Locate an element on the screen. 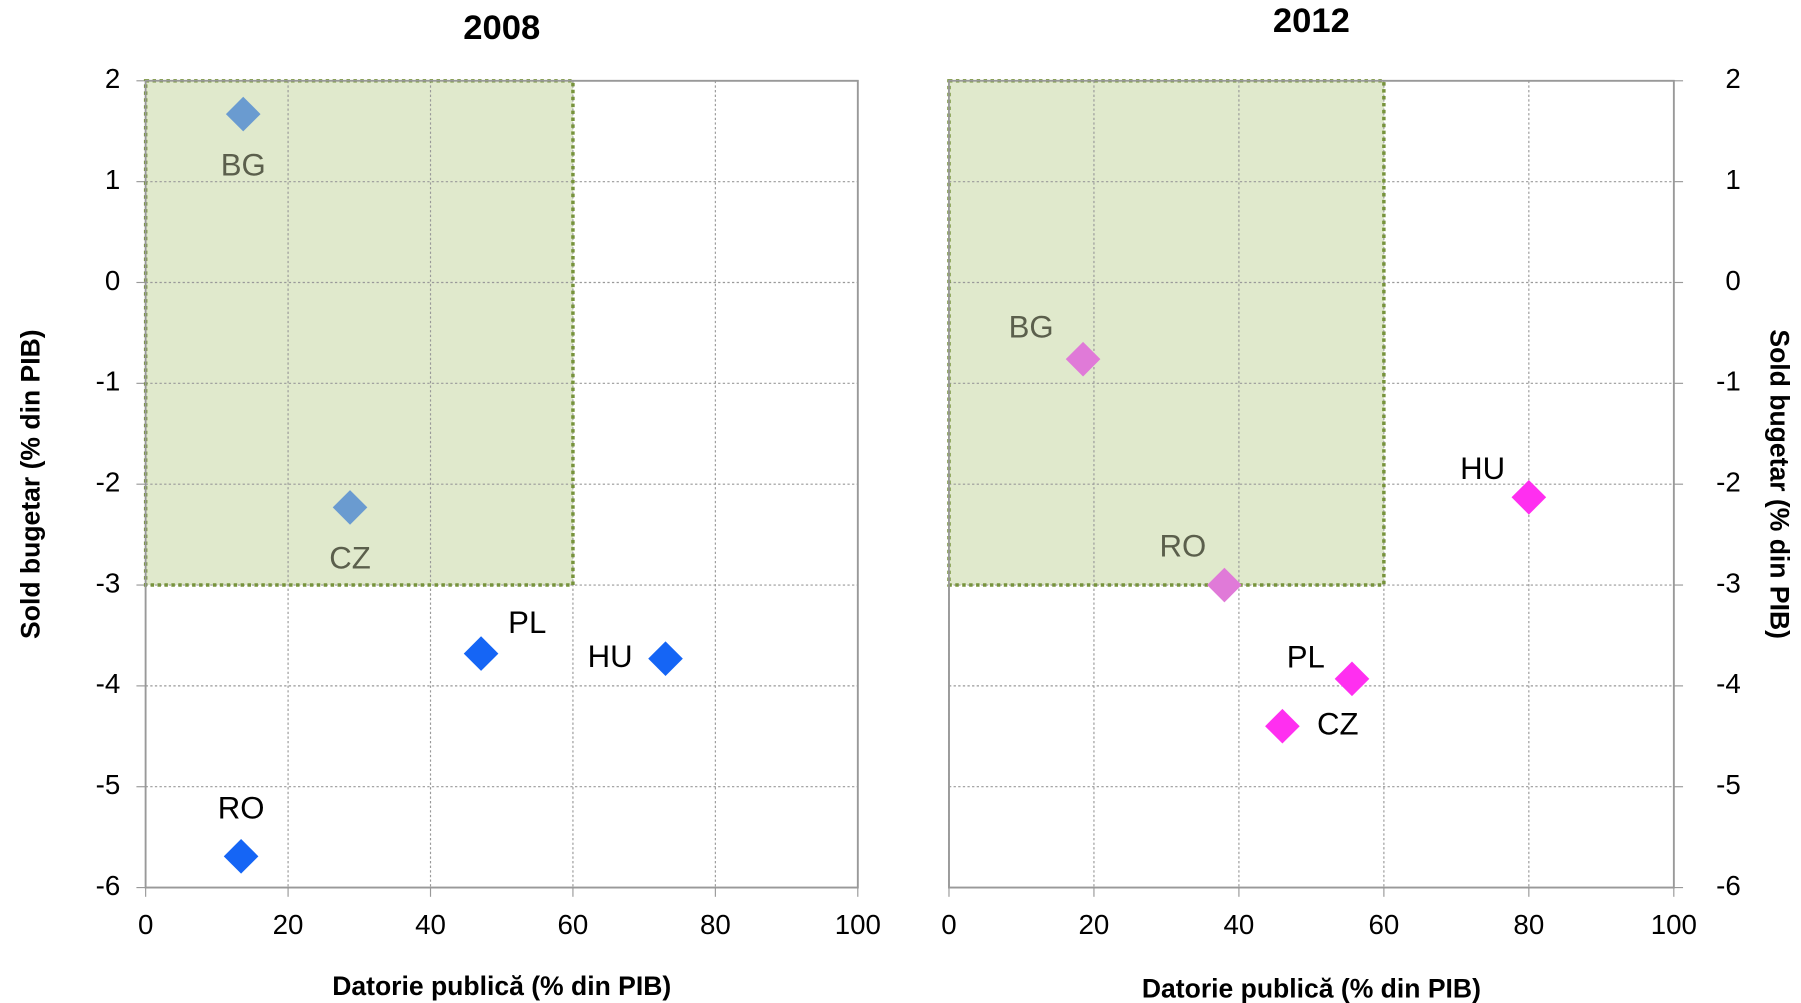 This screenshot has width=1801, height=1003. chart-title: 2012 is located at coordinates (1311, 21).